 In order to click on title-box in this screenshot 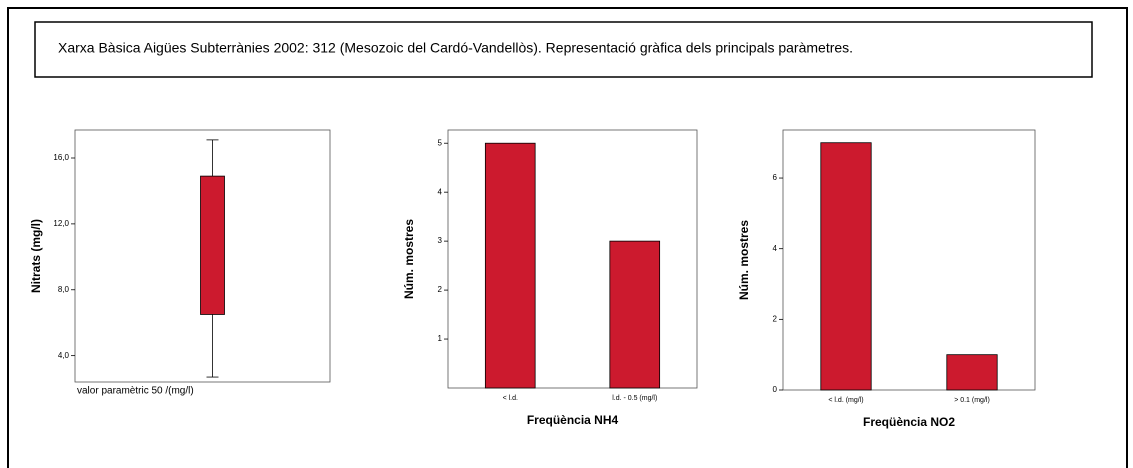, I will do `click(563, 49)`.